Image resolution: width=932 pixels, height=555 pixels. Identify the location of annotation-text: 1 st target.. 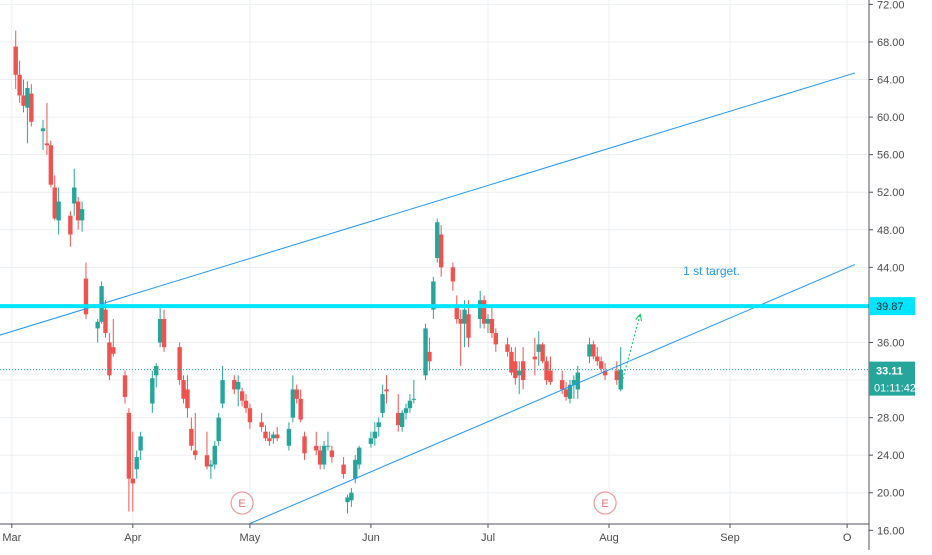
(711, 271).